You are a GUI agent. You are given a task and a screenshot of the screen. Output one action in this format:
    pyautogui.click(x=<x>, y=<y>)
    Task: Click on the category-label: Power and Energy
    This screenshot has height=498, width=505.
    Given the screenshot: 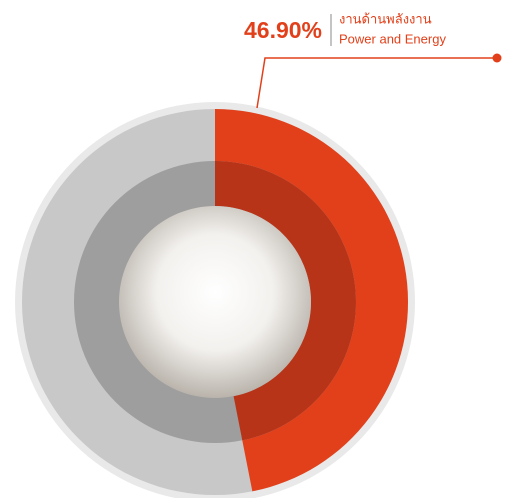 What is the action you would take?
    pyautogui.click(x=392, y=38)
    